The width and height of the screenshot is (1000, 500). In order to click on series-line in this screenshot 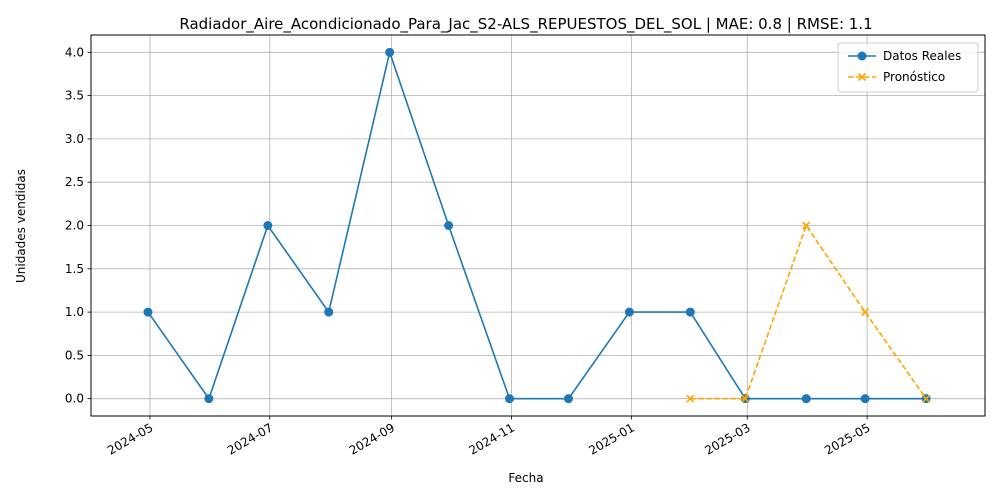, I will do `click(808, 311)`.